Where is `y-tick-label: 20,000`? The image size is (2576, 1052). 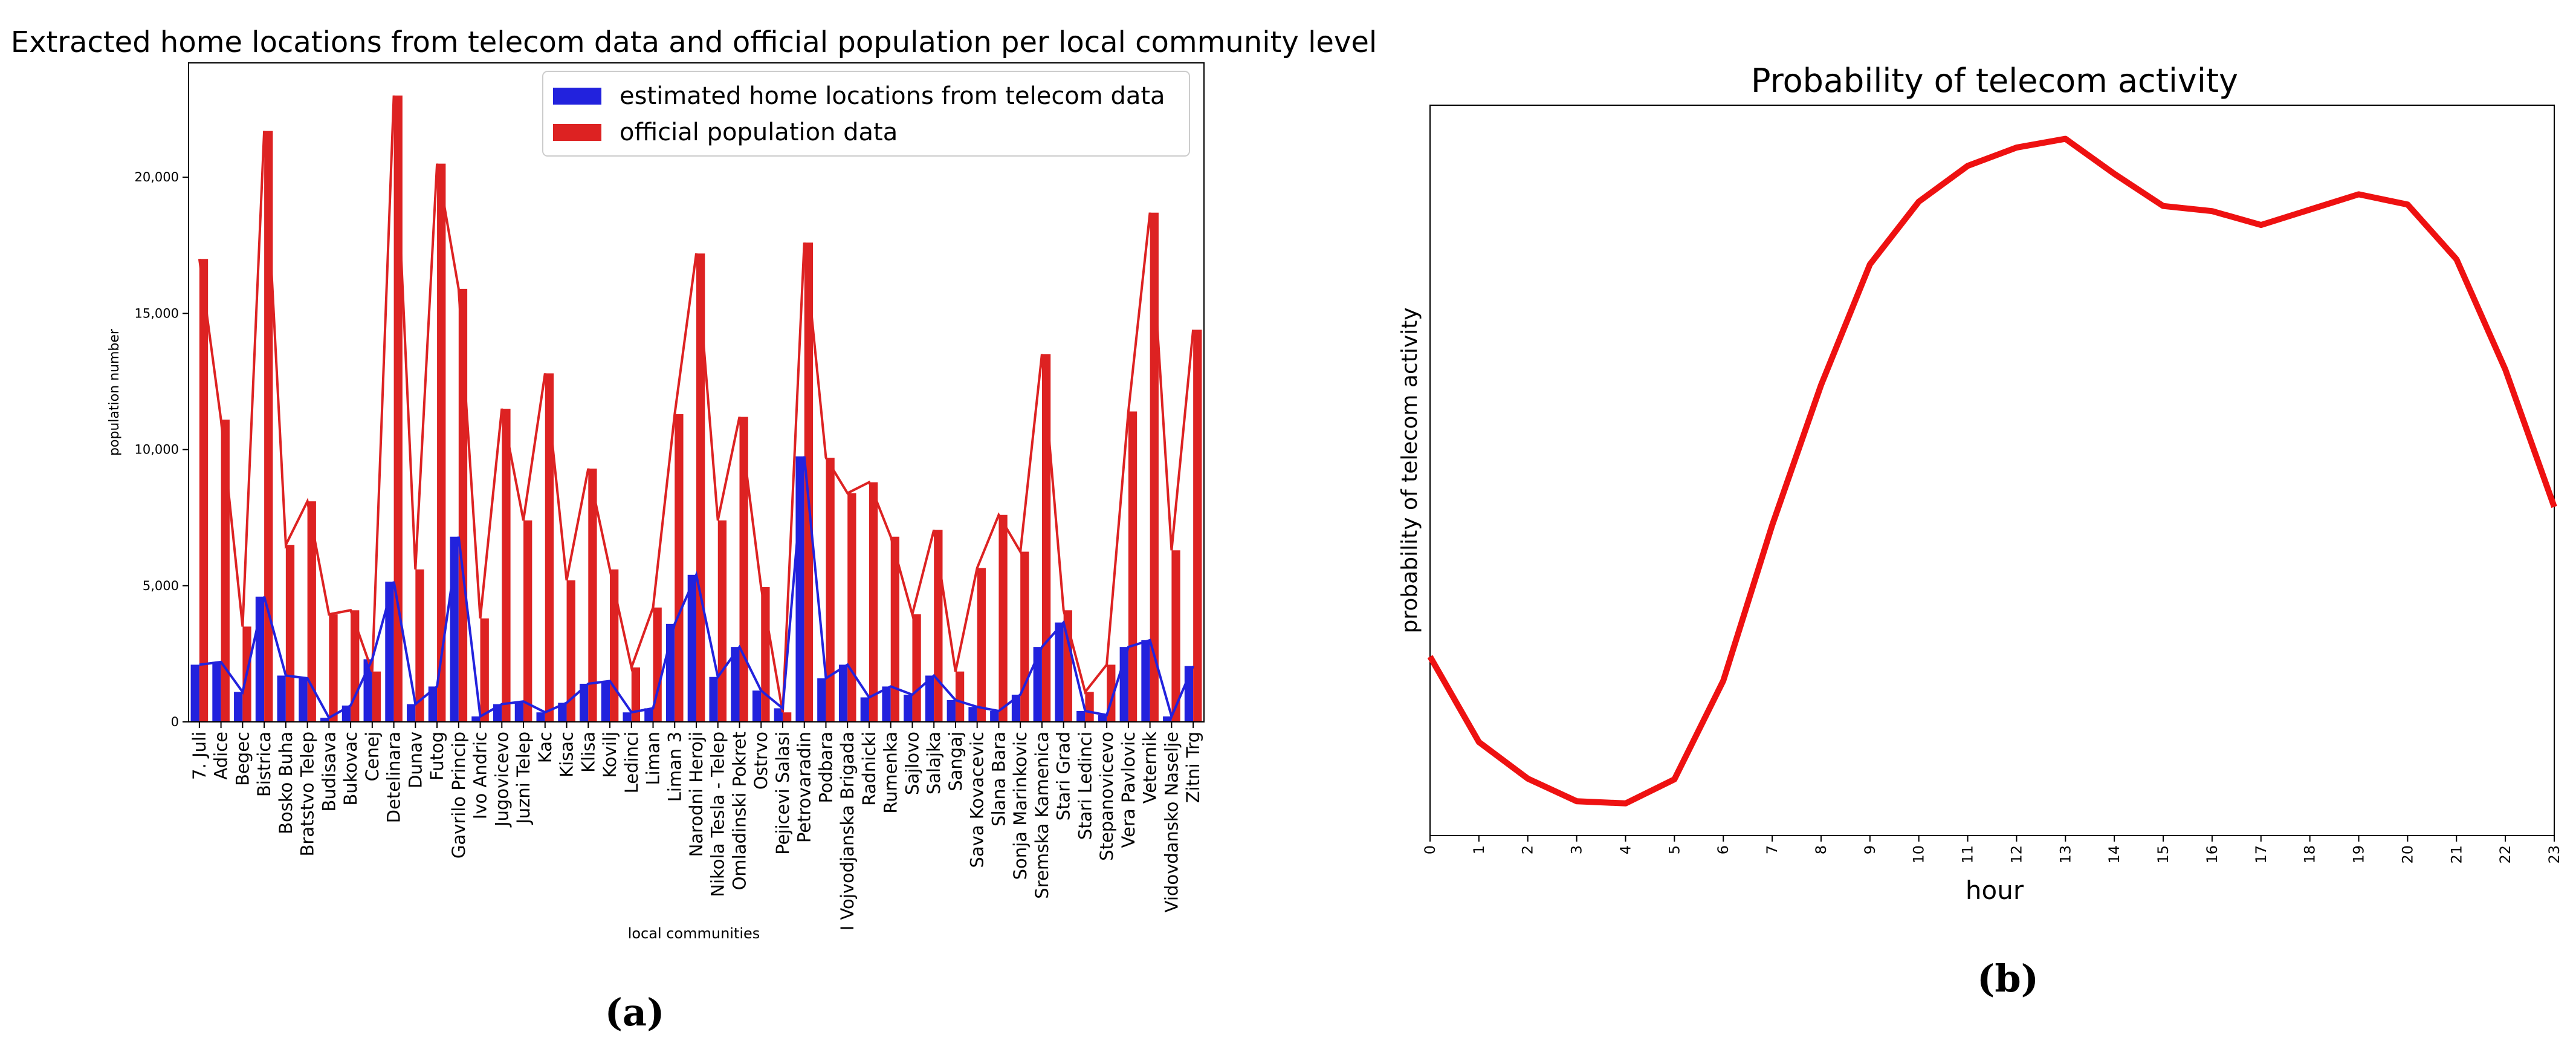 y-tick-label: 20,000 is located at coordinates (157, 177).